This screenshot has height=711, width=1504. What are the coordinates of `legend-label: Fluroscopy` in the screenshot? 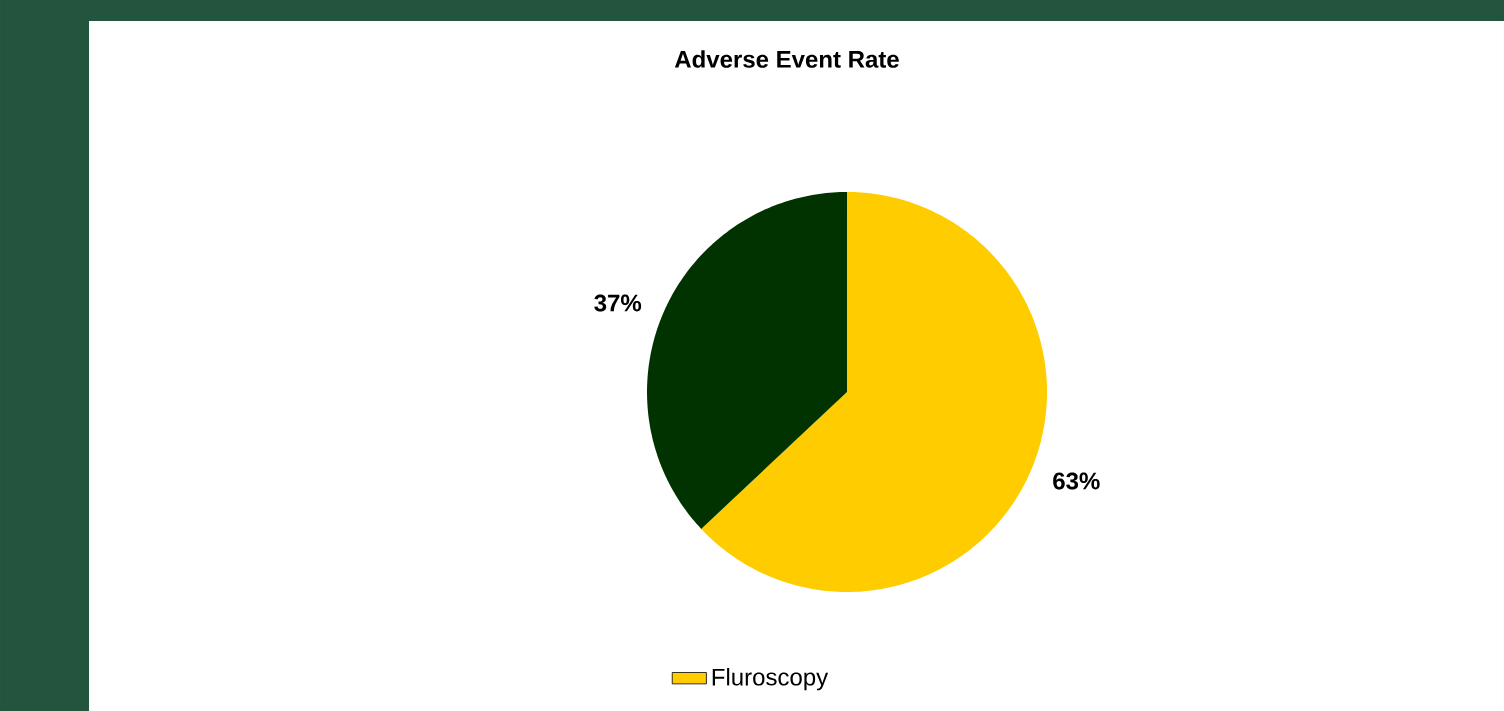 It's located at (770, 679).